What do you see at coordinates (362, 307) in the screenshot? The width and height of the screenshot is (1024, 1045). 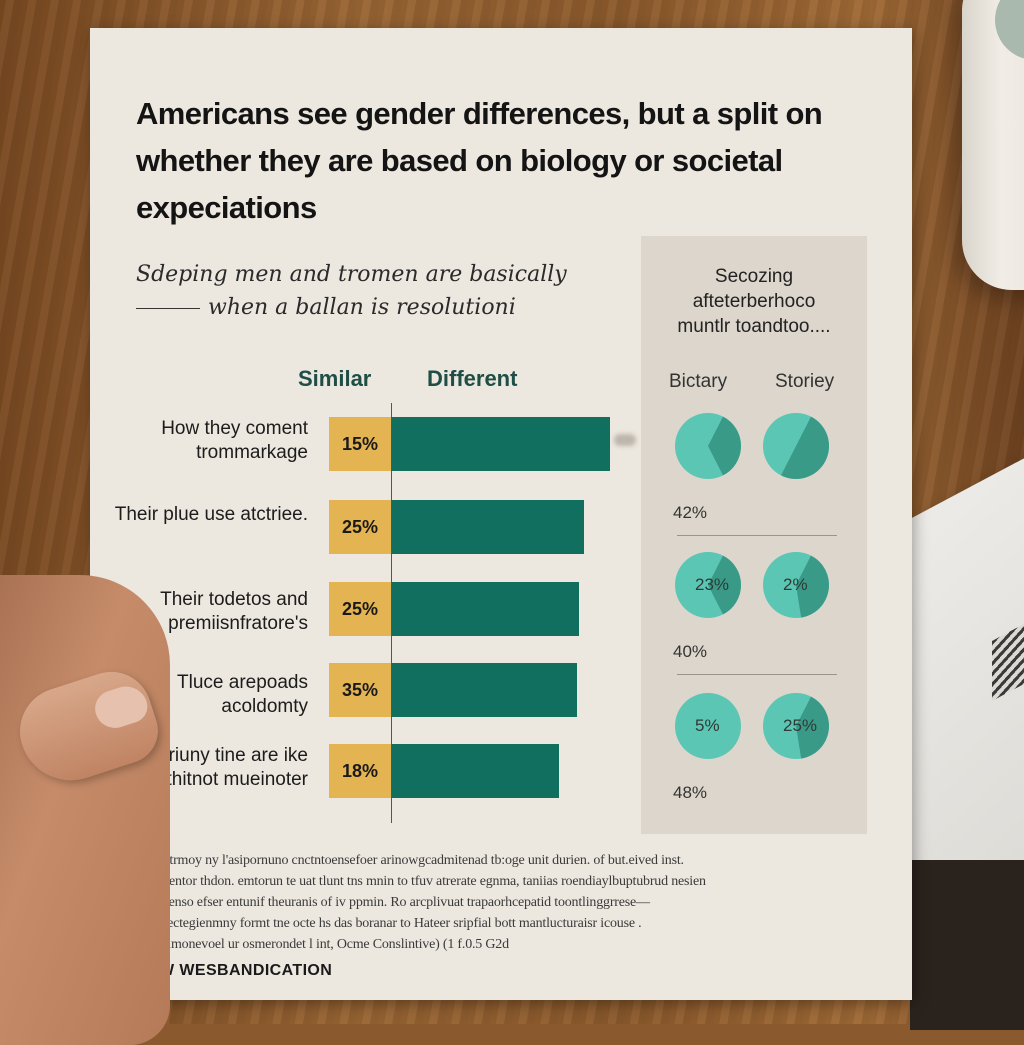 I see `subtitle-line-2: when a ballan is resolutioni` at bounding box center [362, 307].